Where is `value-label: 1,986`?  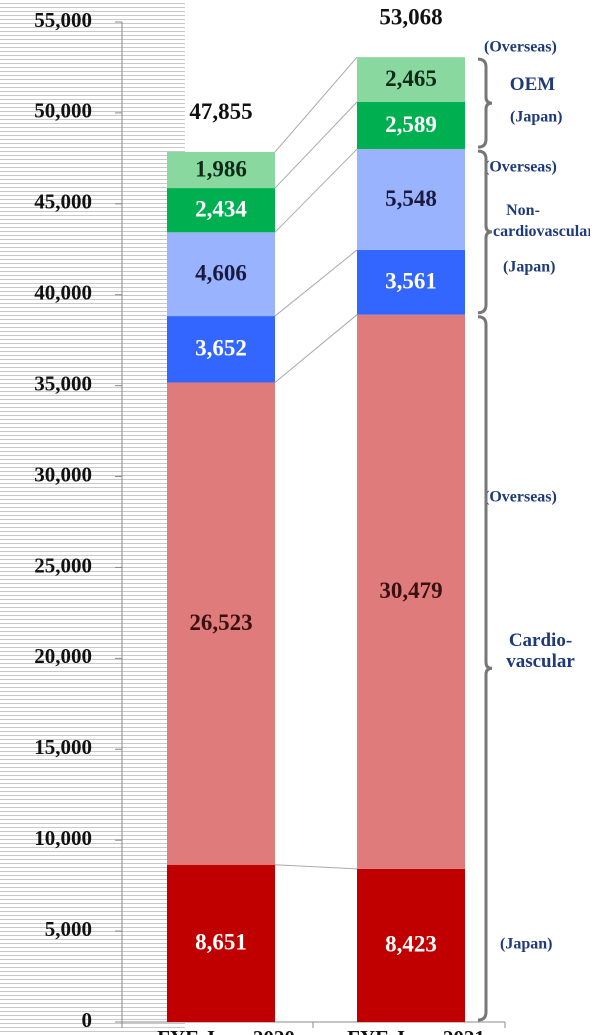 value-label: 1,986 is located at coordinates (221, 168).